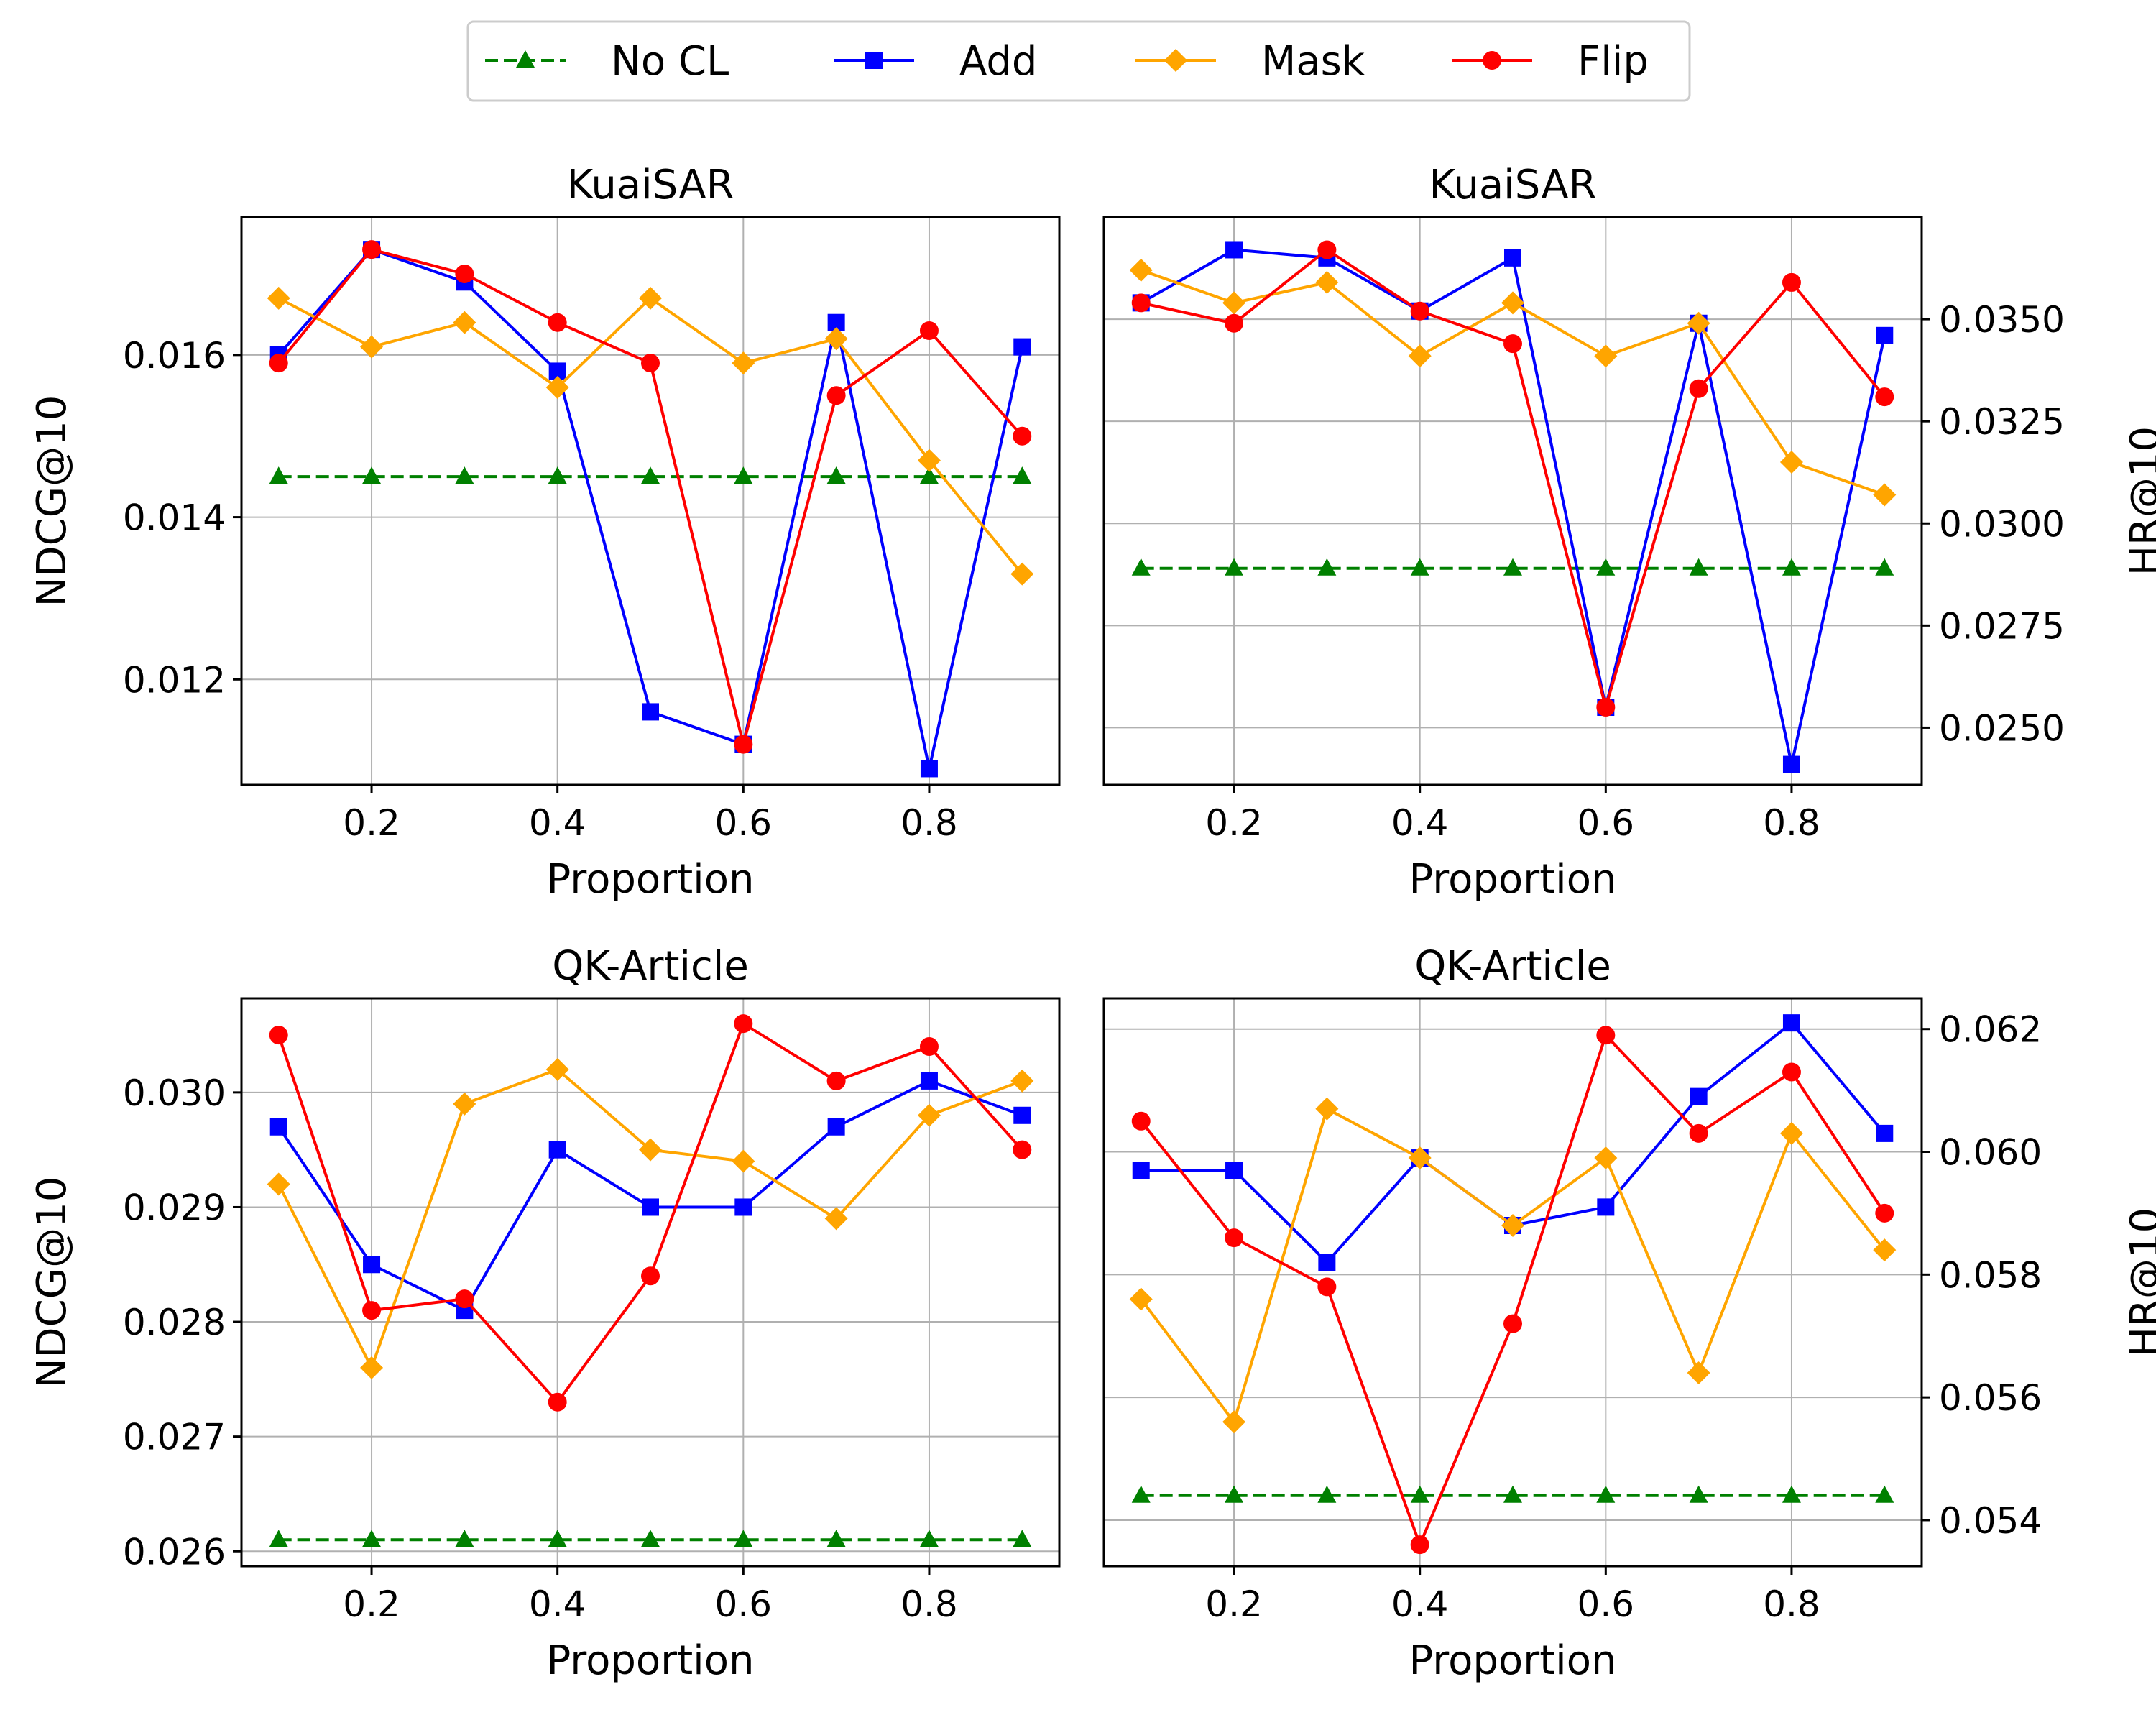  Describe the element at coordinates (1176, 60) in the screenshot. I see `legend-marker-mask` at that location.